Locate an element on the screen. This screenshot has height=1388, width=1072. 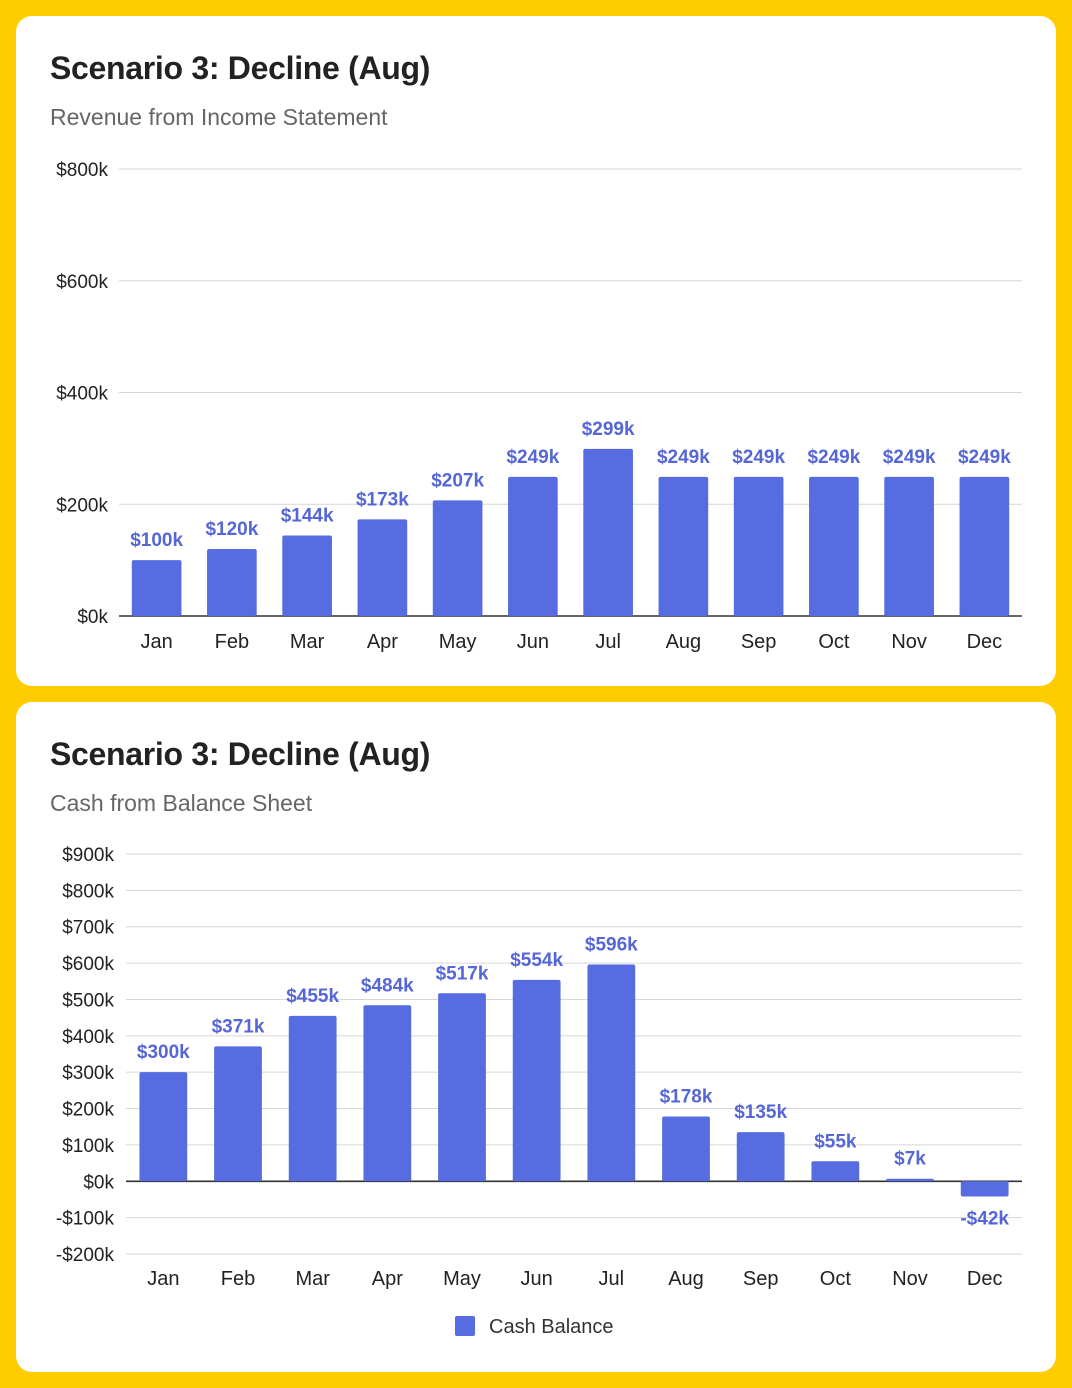
data-label: $554k is located at coordinates (536, 960).